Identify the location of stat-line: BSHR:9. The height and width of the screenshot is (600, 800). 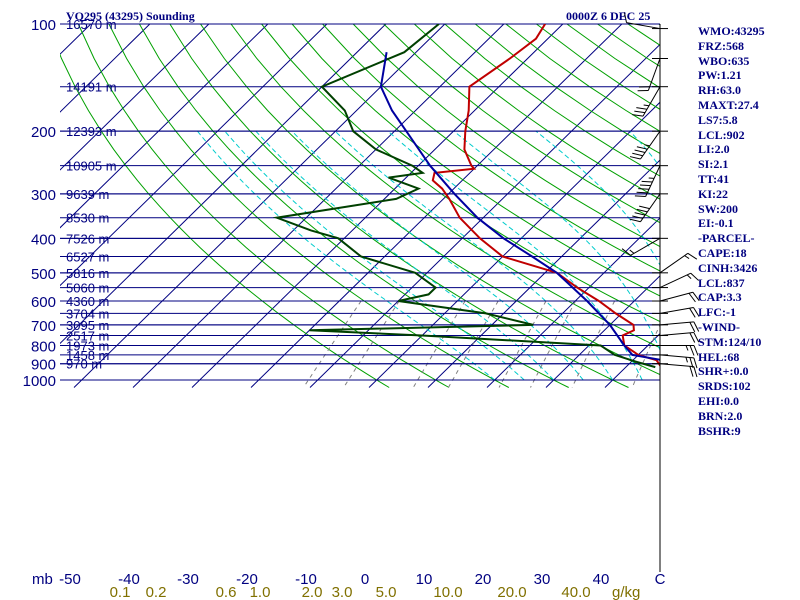
(719, 430).